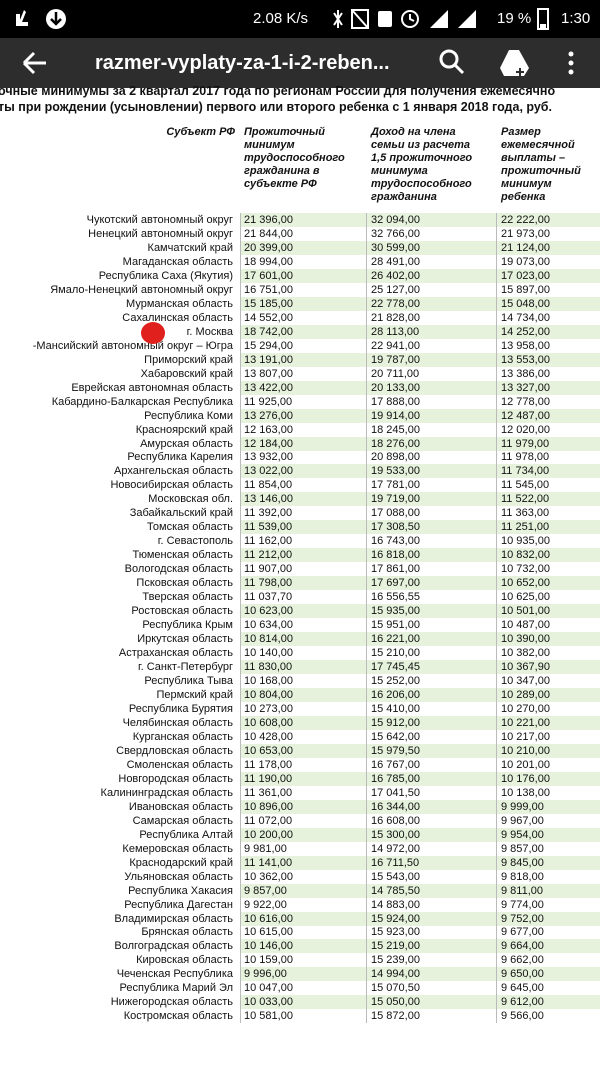 Image resolution: width=600 pixels, height=1065 pixels. I want to click on value-cell: 22 778,00, so click(431, 303).